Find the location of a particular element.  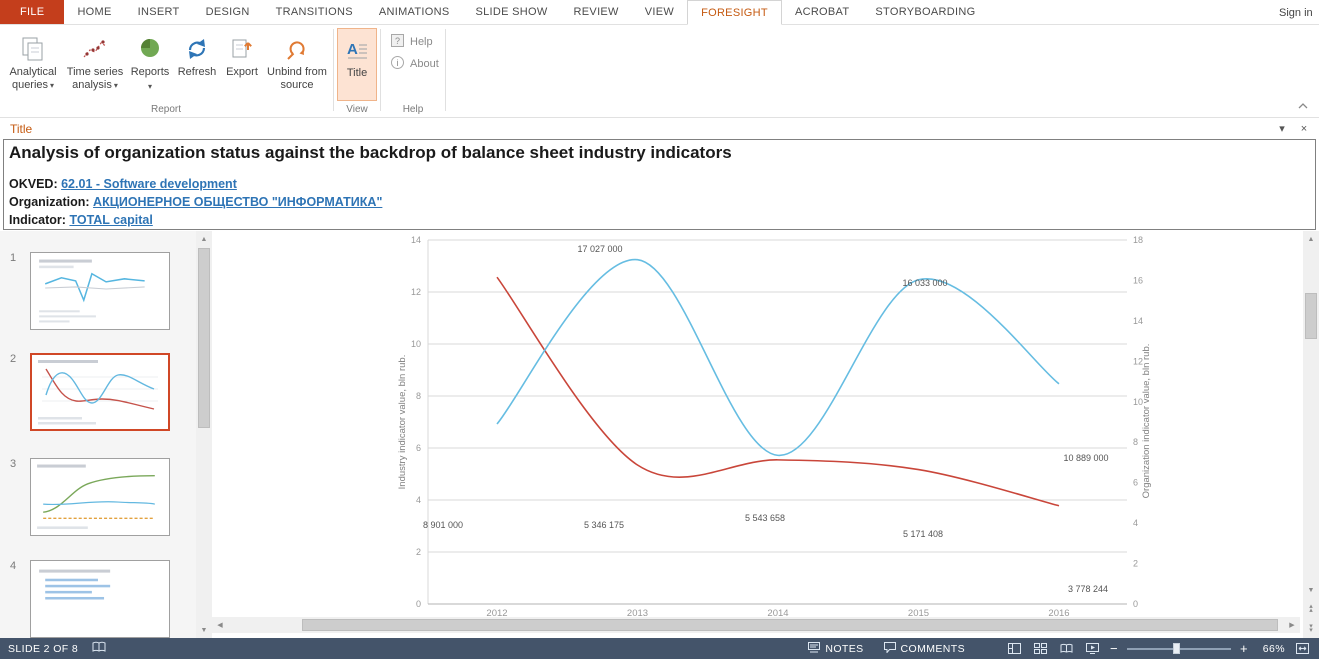

fit-to-window-button is located at coordinates (1302, 648).